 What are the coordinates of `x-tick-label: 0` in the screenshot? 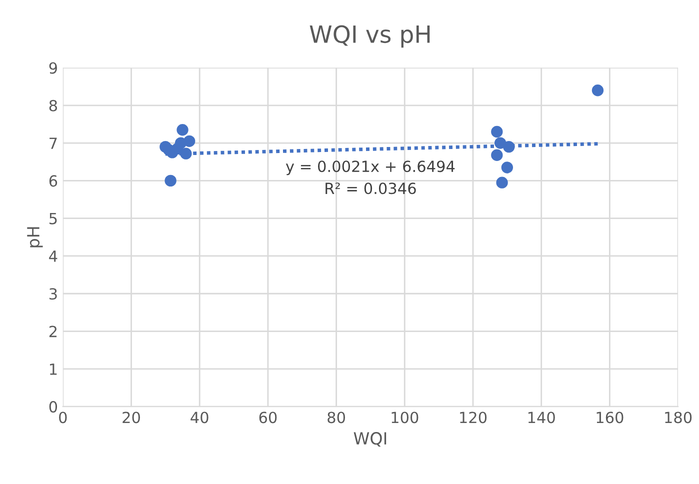 It's located at (63, 418).